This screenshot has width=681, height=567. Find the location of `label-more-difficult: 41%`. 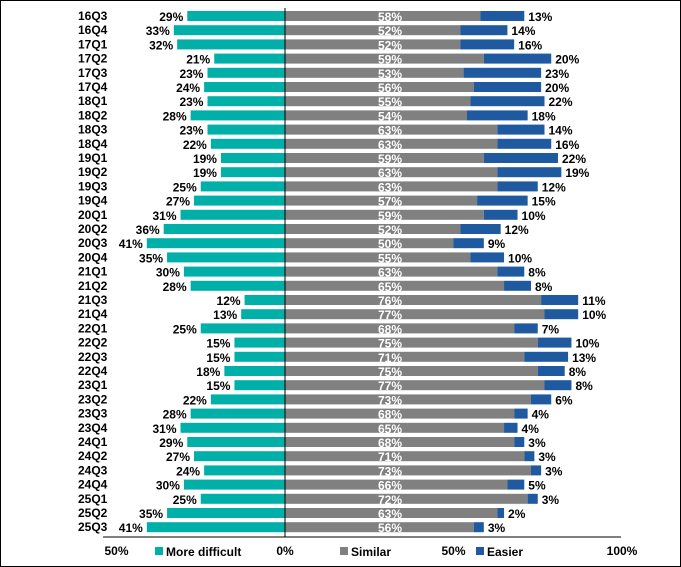

label-more-difficult: 41% is located at coordinates (131, 528).